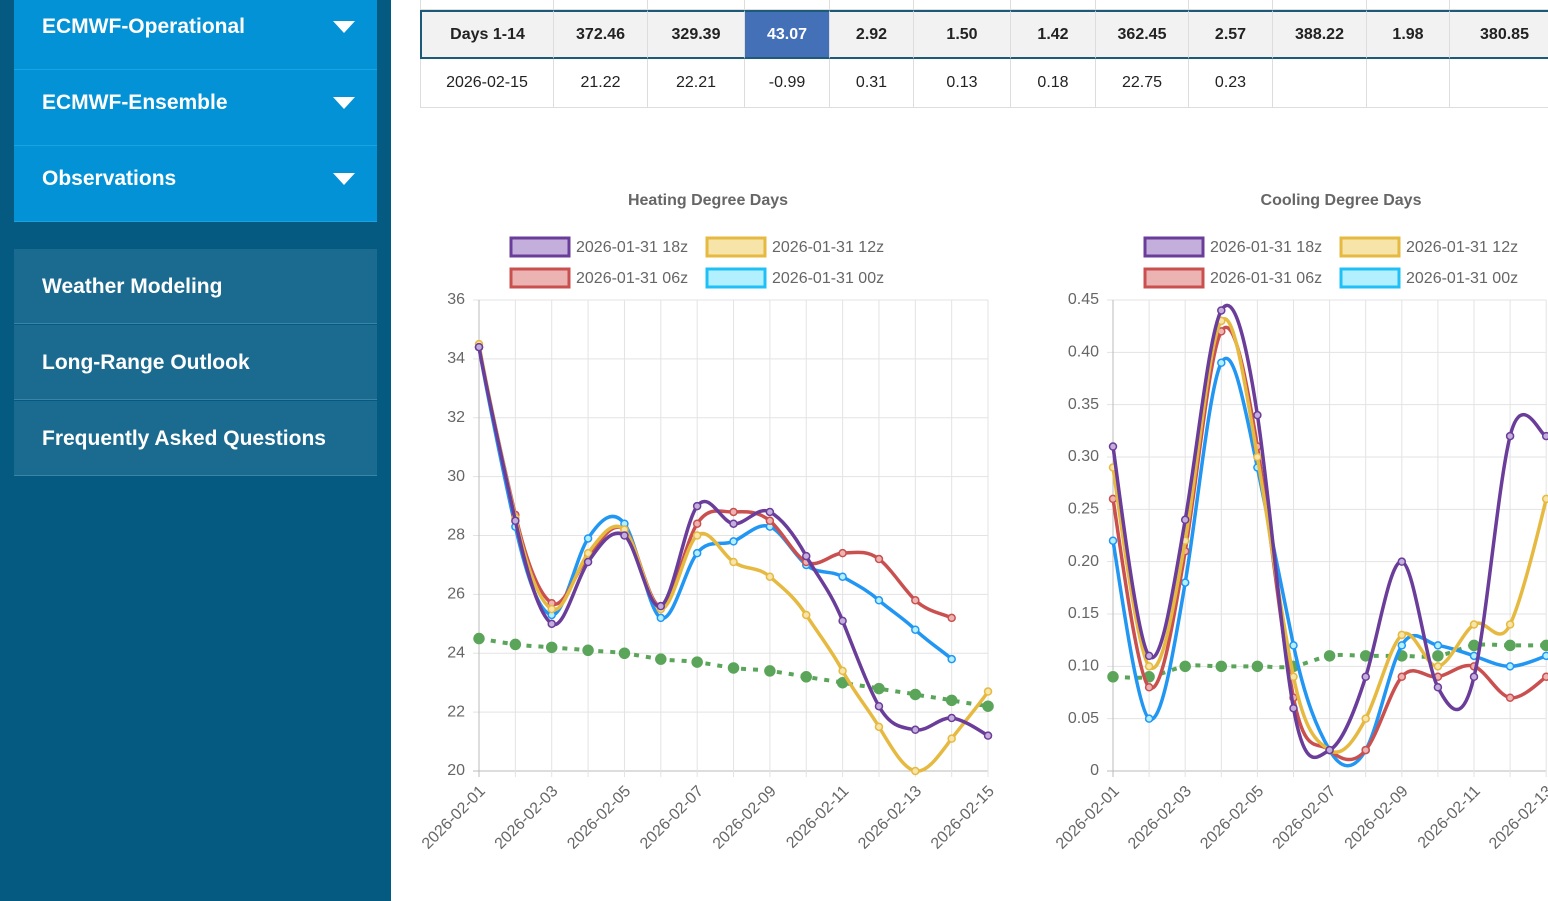  Describe the element at coordinates (456, 299) in the screenshot. I see `y-tick-label: 36` at that location.